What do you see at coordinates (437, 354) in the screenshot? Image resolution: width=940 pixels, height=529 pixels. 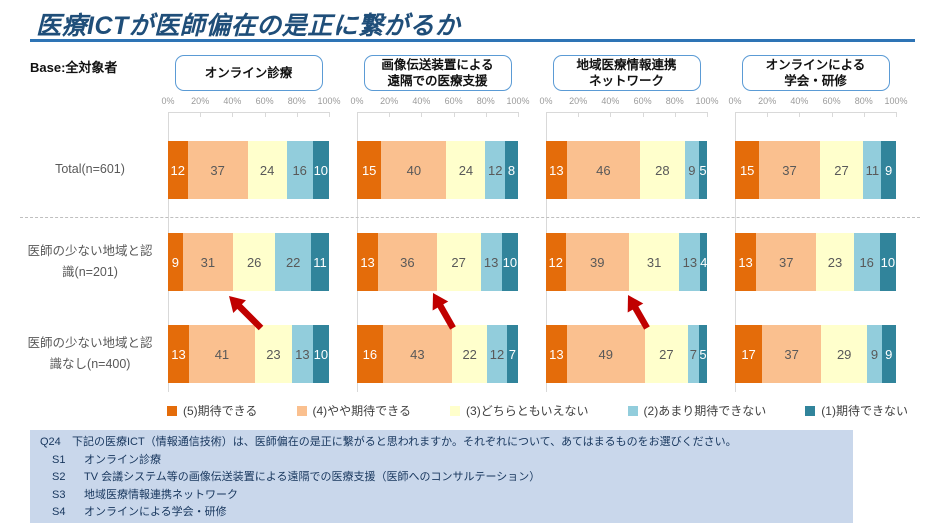 I see `stacked-bar: 16 43 22 12 7` at bounding box center [437, 354].